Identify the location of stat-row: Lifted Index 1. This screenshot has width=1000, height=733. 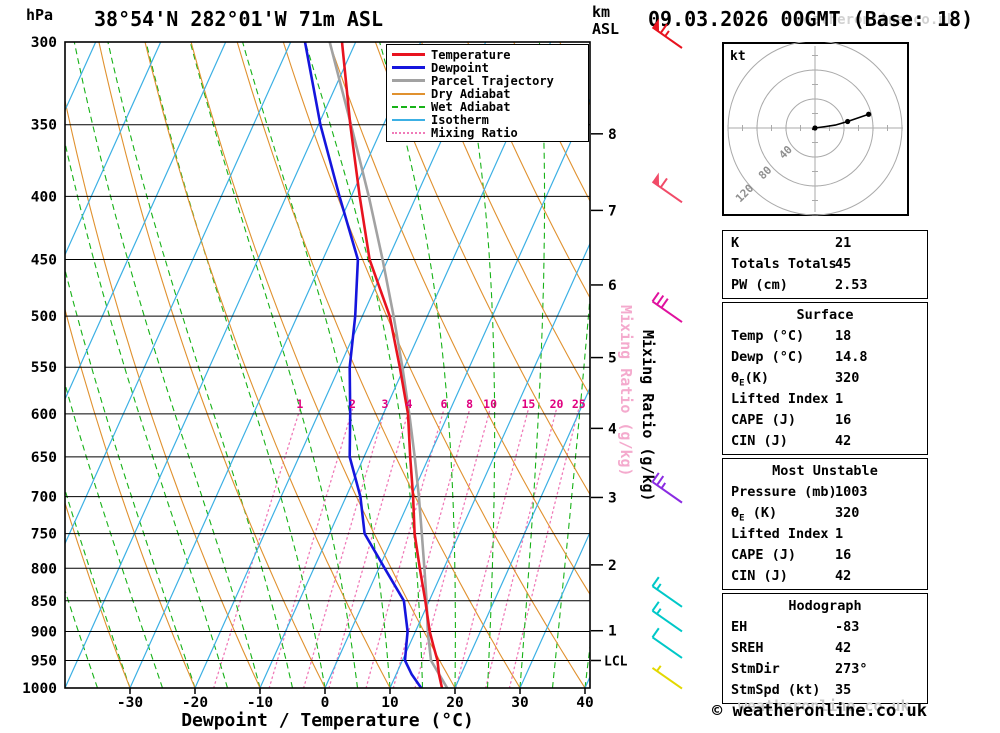
(825, 399).